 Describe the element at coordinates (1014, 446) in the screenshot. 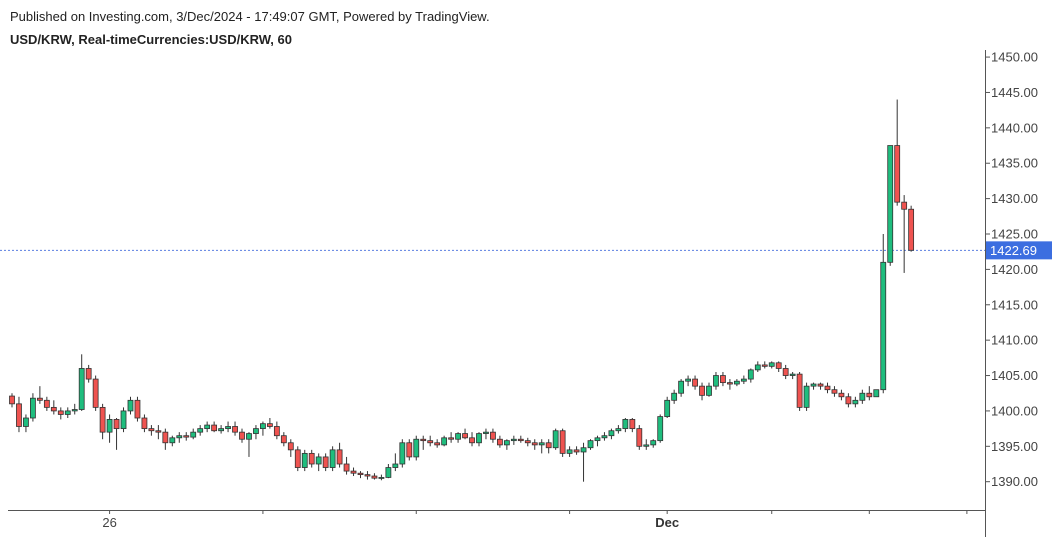

I see `y-tick-label: 1395.00` at that location.